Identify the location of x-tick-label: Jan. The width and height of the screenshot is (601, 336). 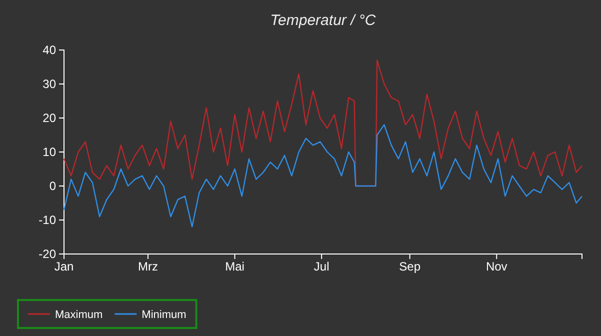
(64, 267).